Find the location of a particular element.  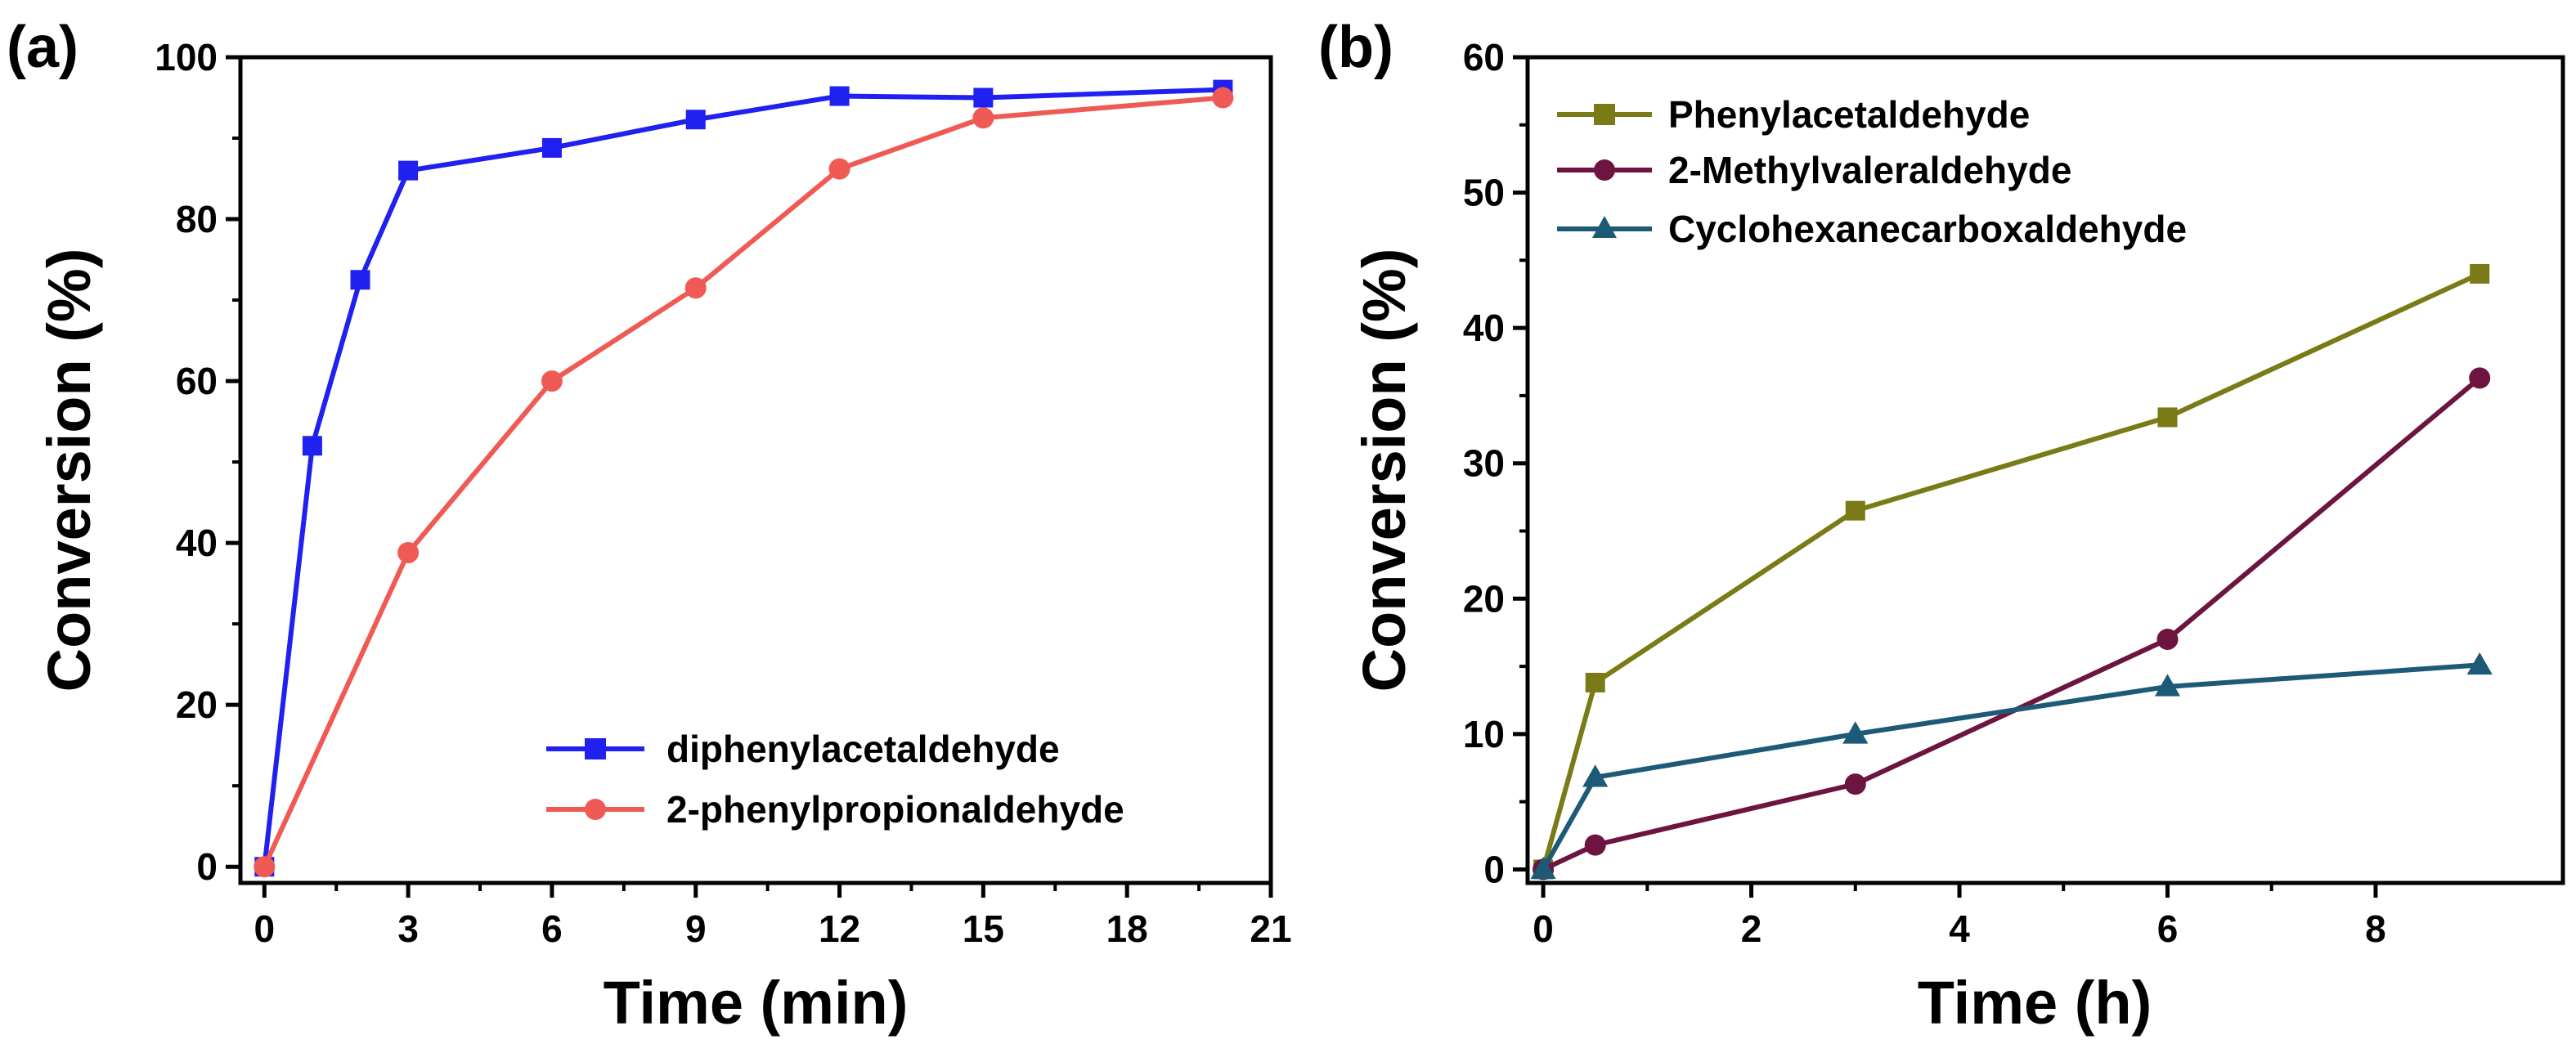

legend-label-2-phenylpropionaldehyde: 2-phenylpropionaldehyde is located at coordinates (895, 809).